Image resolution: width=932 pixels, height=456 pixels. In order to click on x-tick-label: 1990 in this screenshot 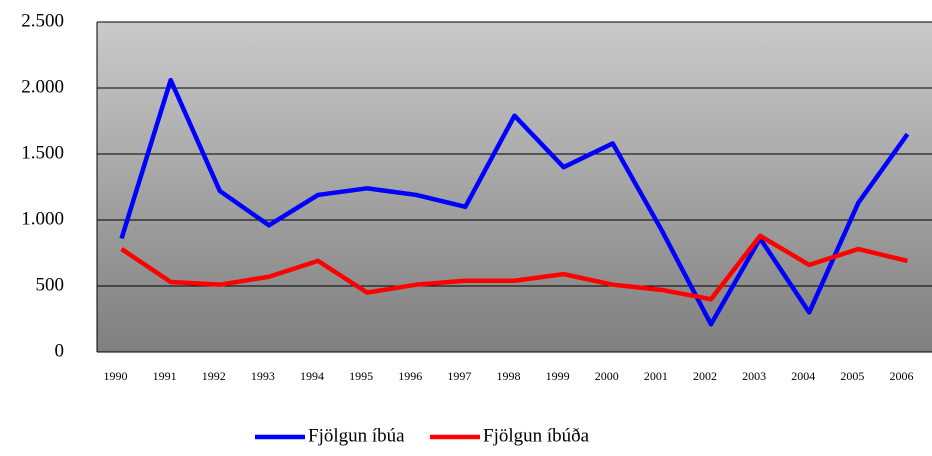, I will do `click(116, 376)`.